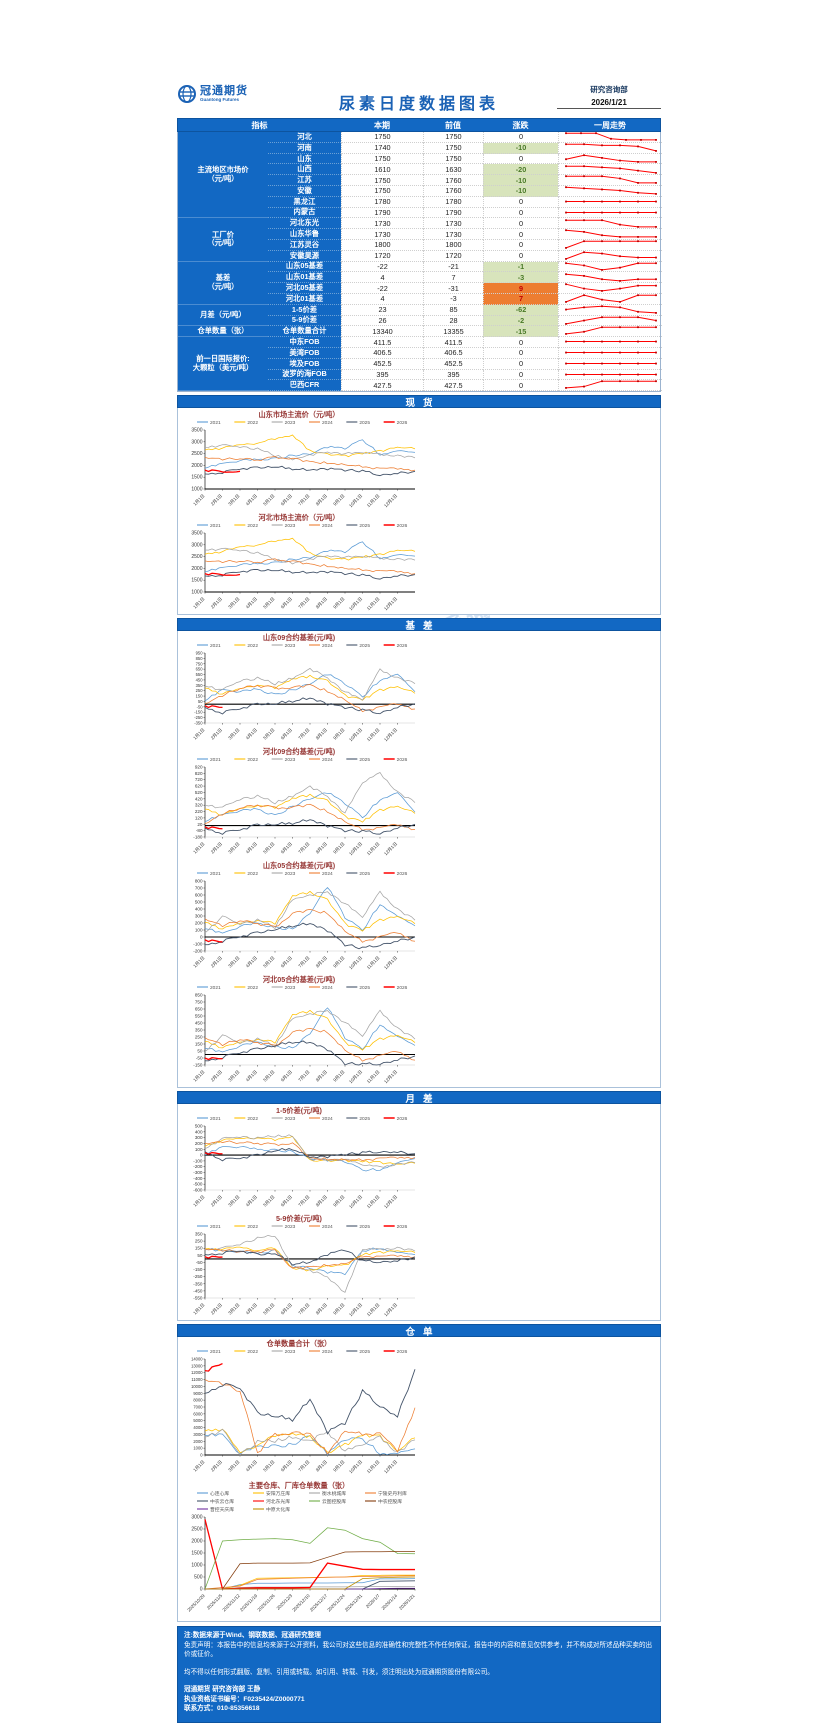 This screenshot has height=1723, width=826. I want to click on svg-text: 1000, so click(196, 593).